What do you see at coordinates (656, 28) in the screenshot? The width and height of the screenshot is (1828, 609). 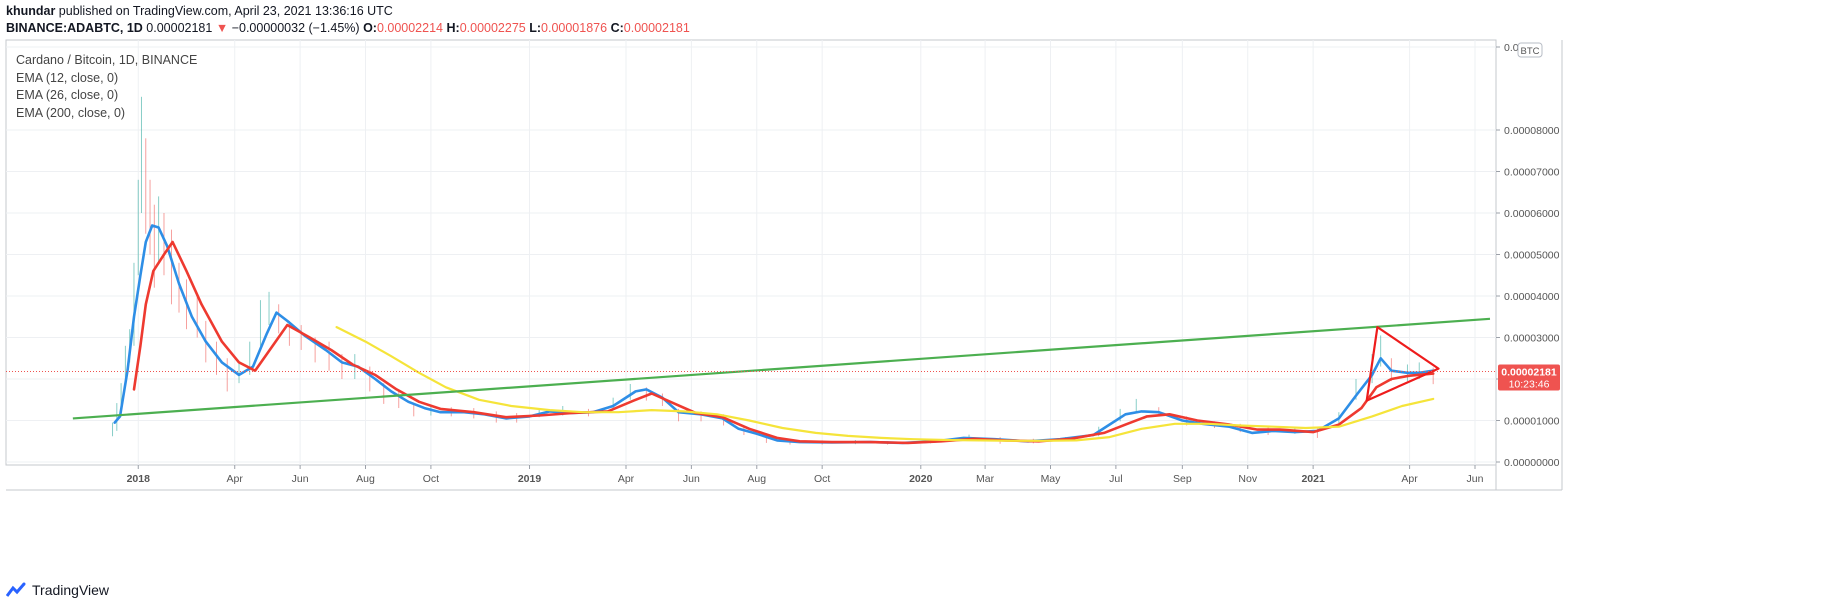 I see `close-value: 0.00002181` at bounding box center [656, 28].